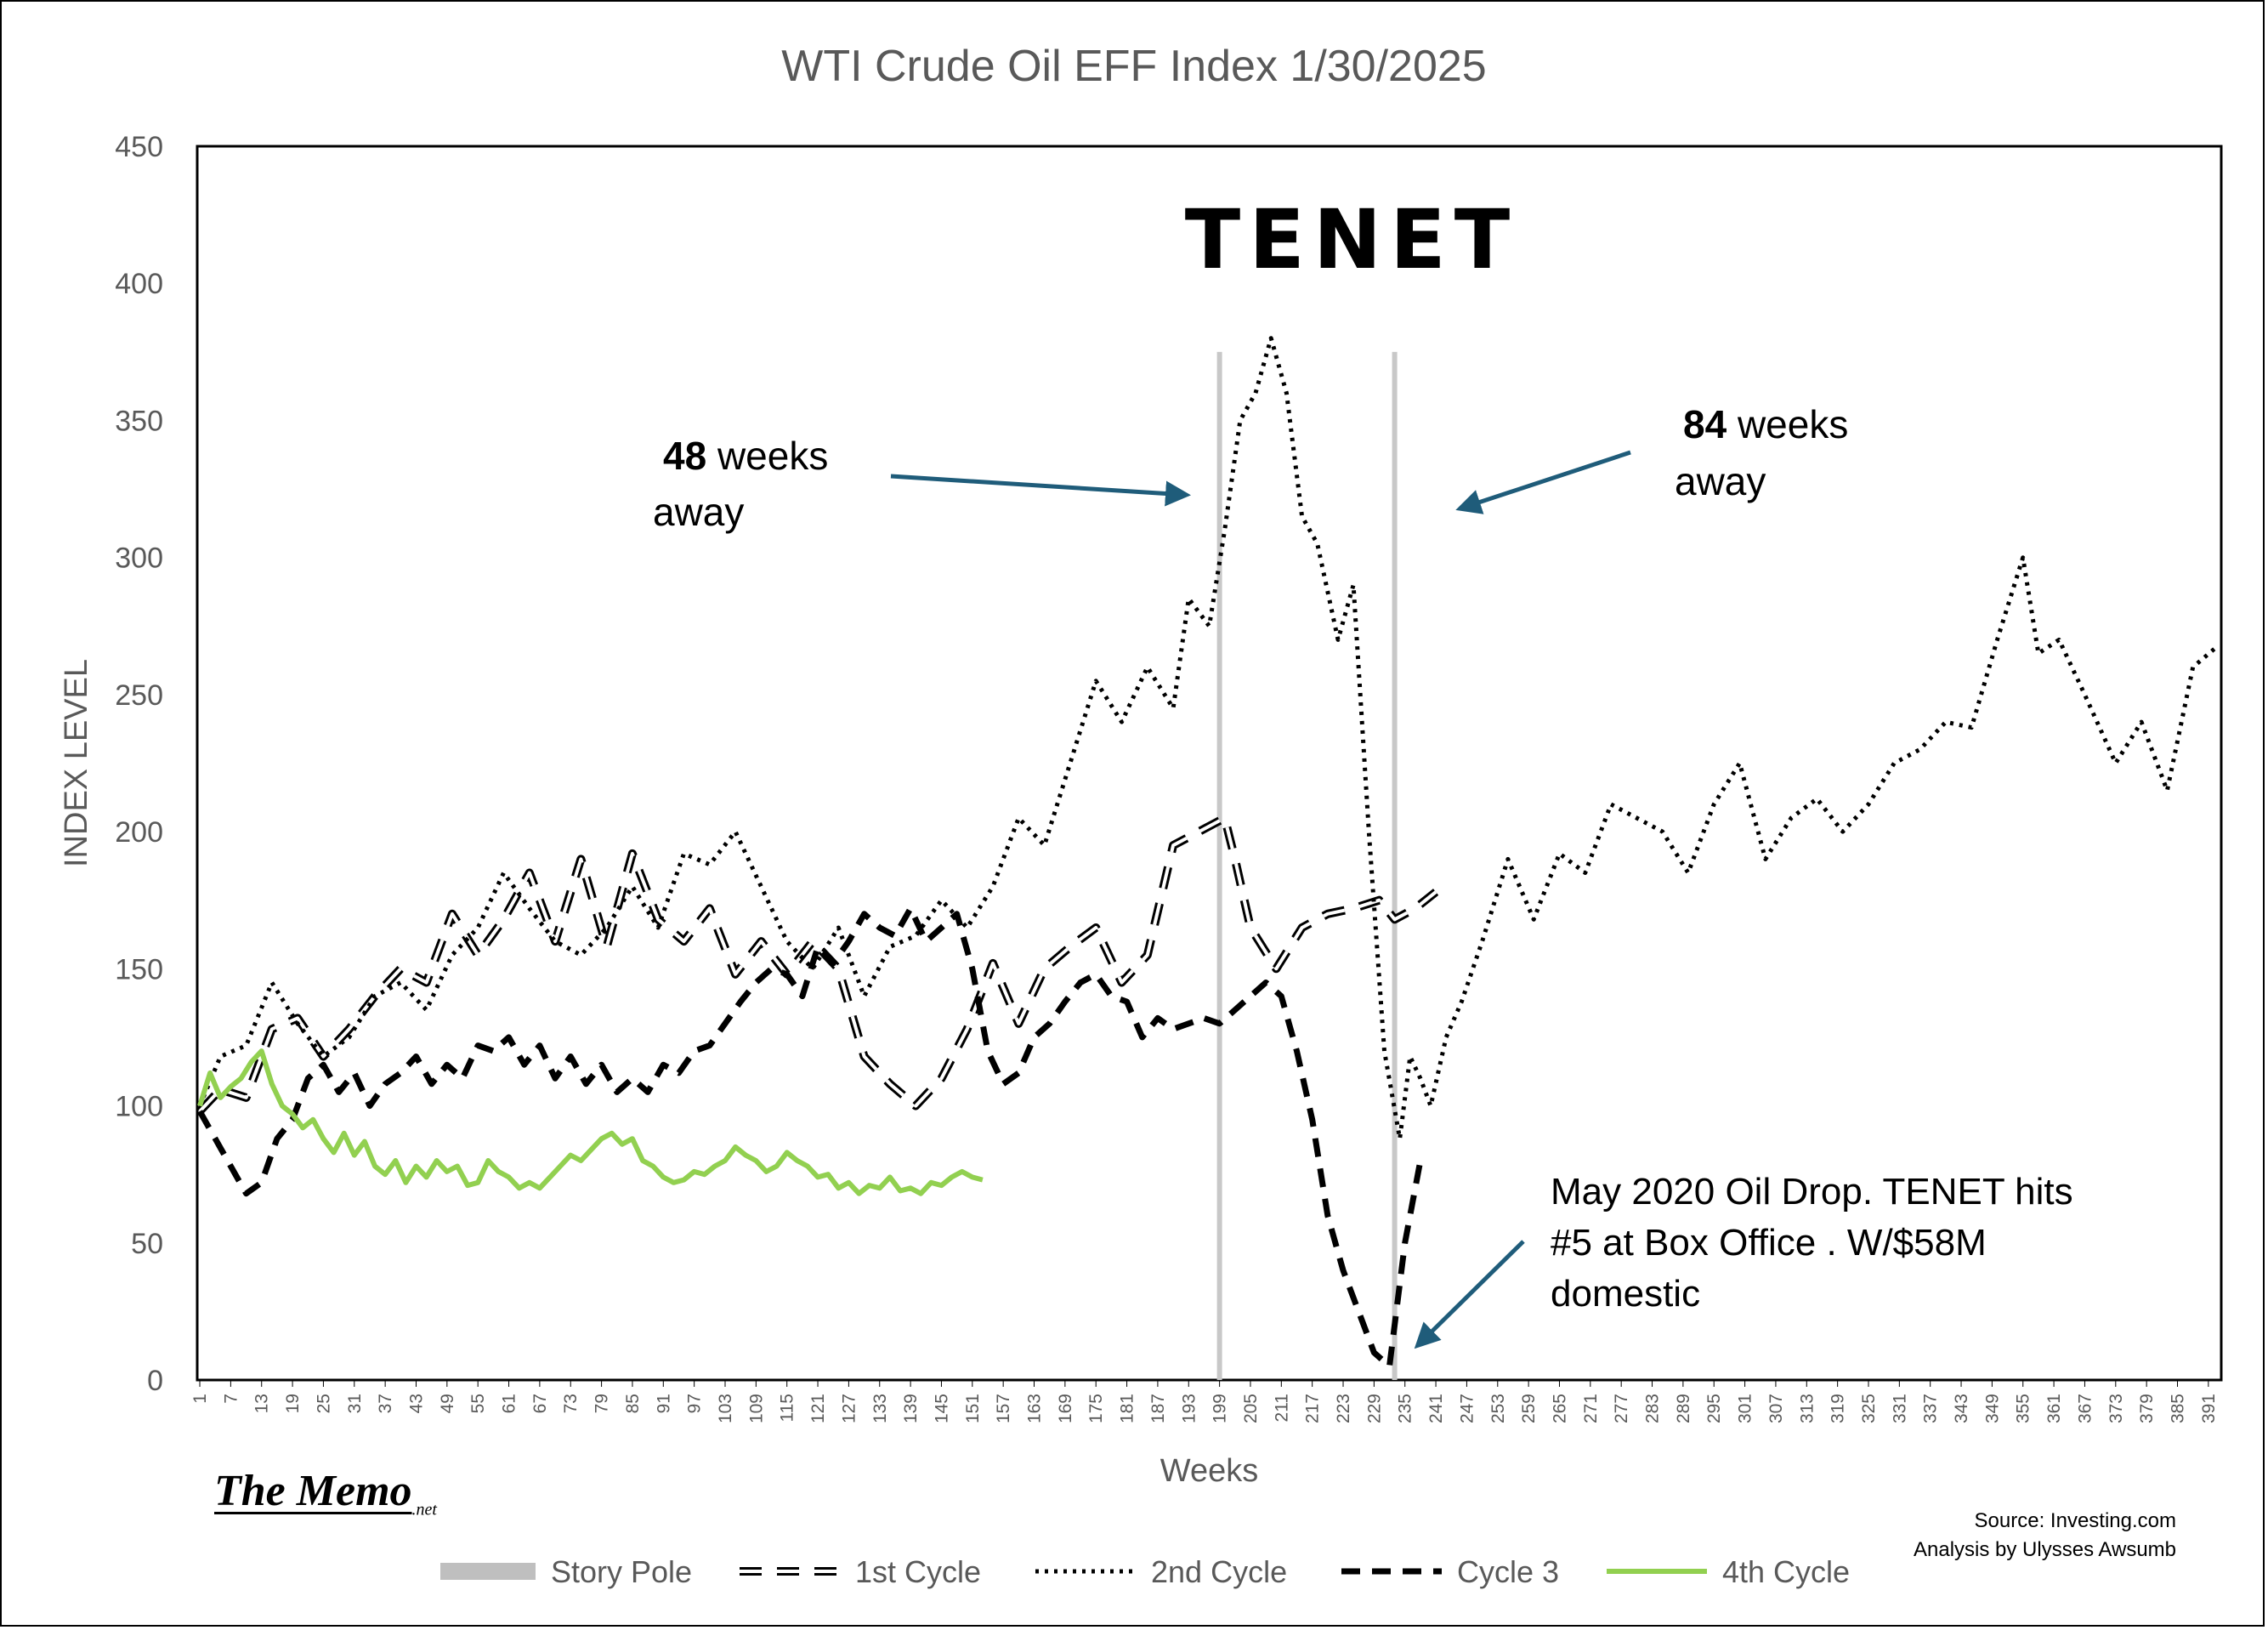 The height and width of the screenshot is (1630, 2268). I want to click on x-tick-label: 241, so click(1436, 1409).